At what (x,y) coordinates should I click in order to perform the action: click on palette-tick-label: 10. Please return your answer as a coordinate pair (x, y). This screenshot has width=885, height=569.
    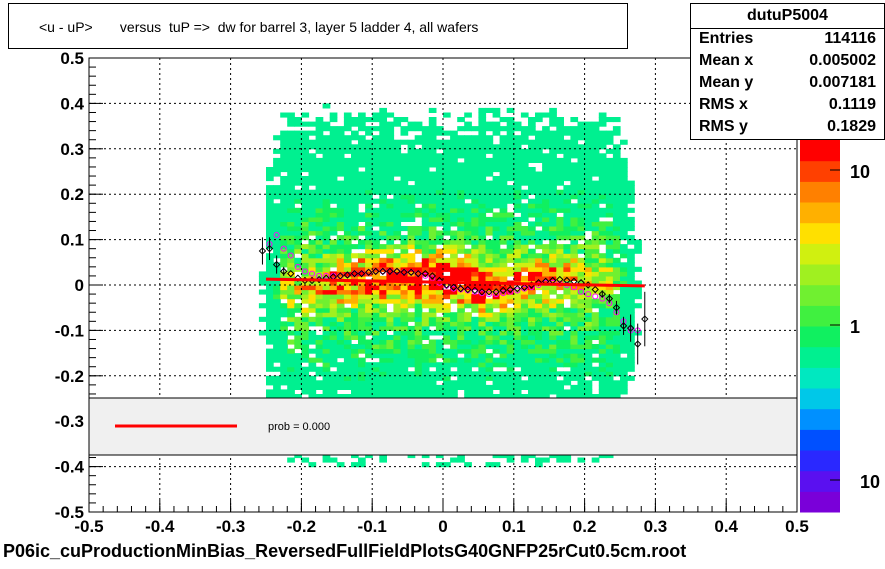
    Looking at the image, I should click on (860, 172).